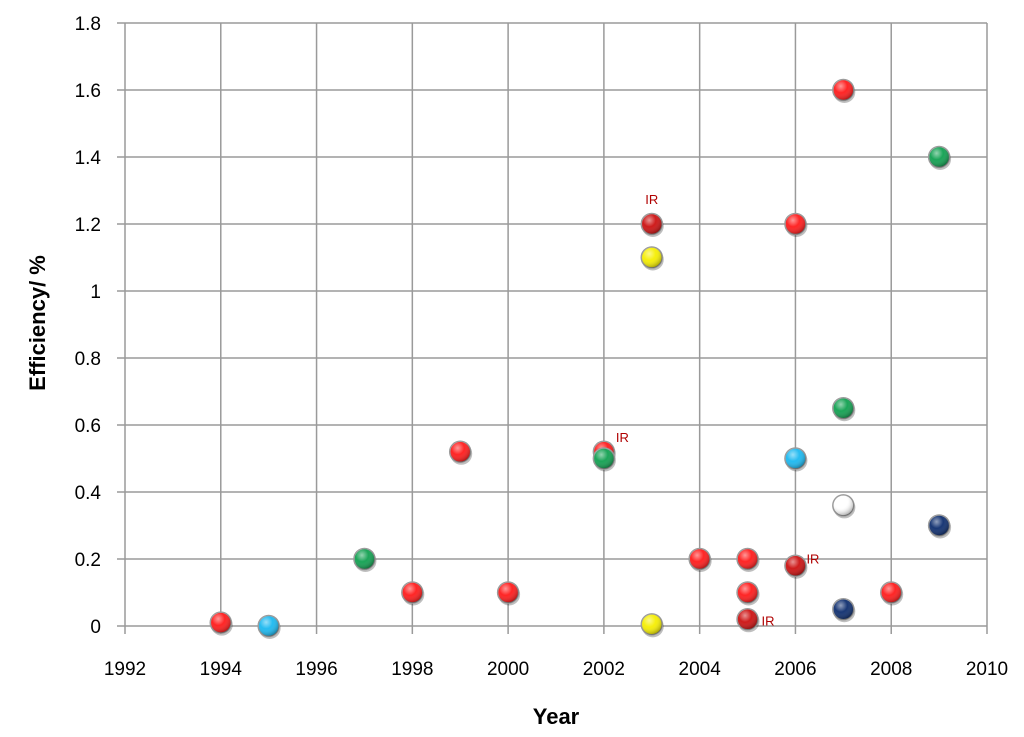 Image resolution: width=1024 pixels, height=737 pixels. Describe the element at coordinates (316, 669) in the screenshot. I see `x-tick-label: 1996` at that location.